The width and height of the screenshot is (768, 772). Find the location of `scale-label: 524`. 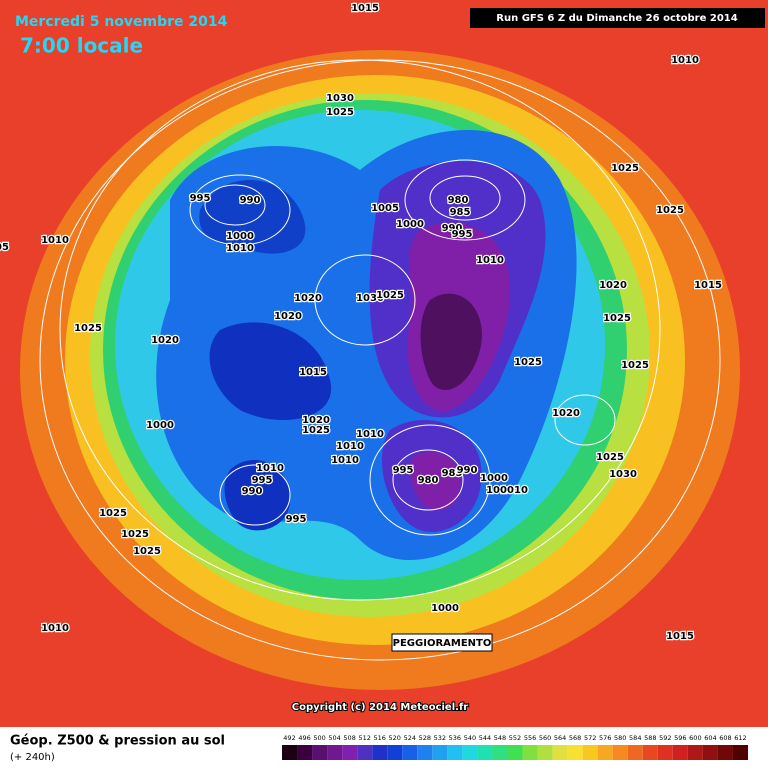

scale-label: 524 is located at coordinates (410, 738).